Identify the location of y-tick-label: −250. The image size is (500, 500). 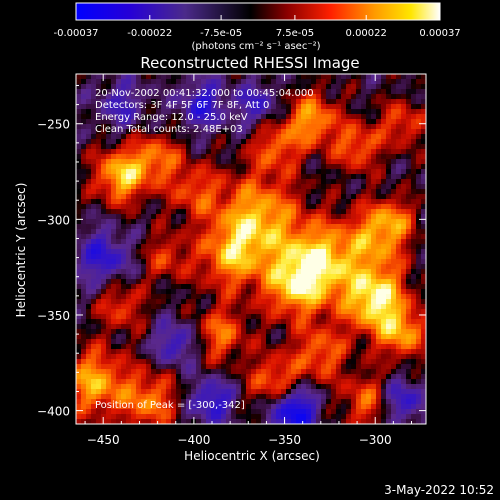
(53, 125).